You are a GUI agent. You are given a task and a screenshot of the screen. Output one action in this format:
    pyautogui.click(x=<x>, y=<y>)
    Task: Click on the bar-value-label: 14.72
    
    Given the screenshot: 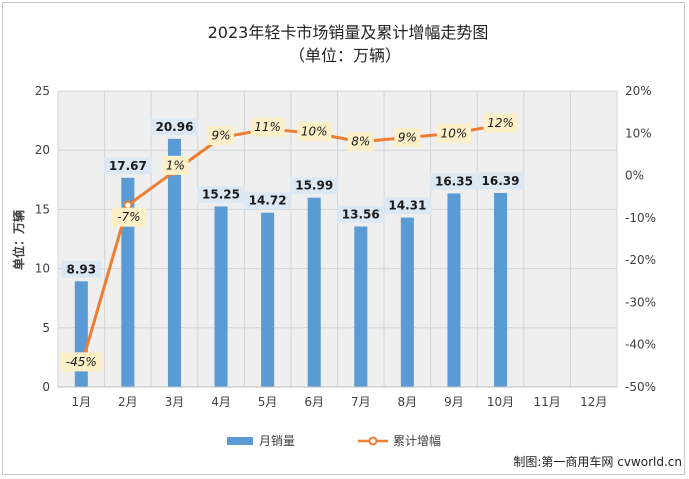 What is the action you would take?
    pyautogui.click(x=268, y=201)
    